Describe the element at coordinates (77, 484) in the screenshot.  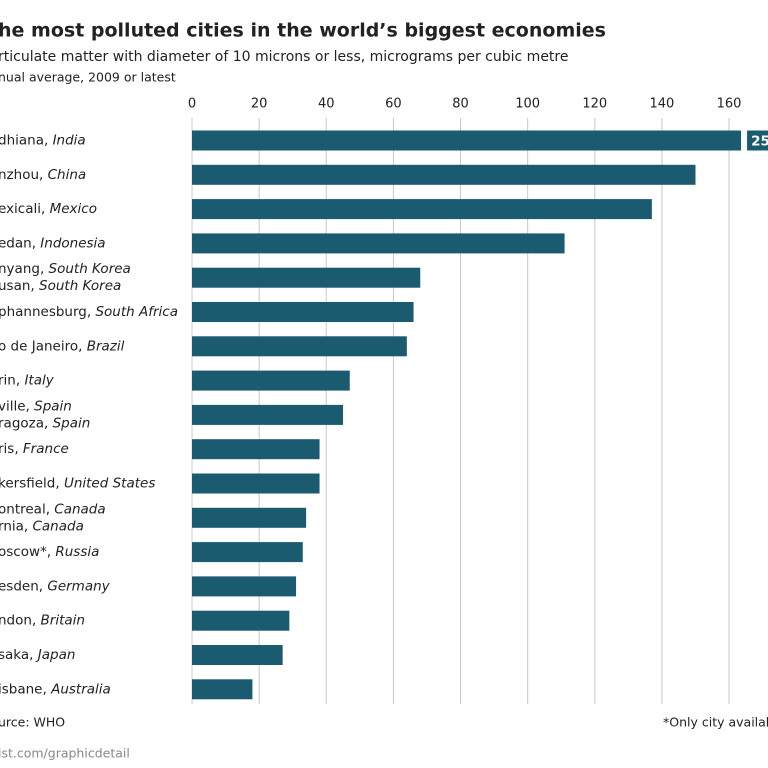
I see `category-label: kersfield, United States` at that location.